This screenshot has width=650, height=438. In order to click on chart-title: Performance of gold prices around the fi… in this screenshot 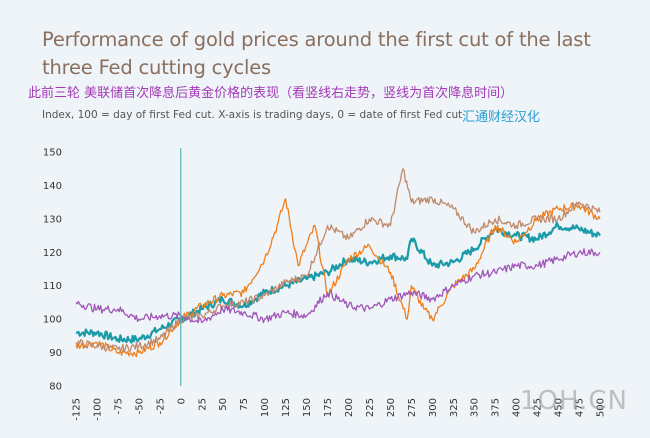, I will do `click(316, 53)`.